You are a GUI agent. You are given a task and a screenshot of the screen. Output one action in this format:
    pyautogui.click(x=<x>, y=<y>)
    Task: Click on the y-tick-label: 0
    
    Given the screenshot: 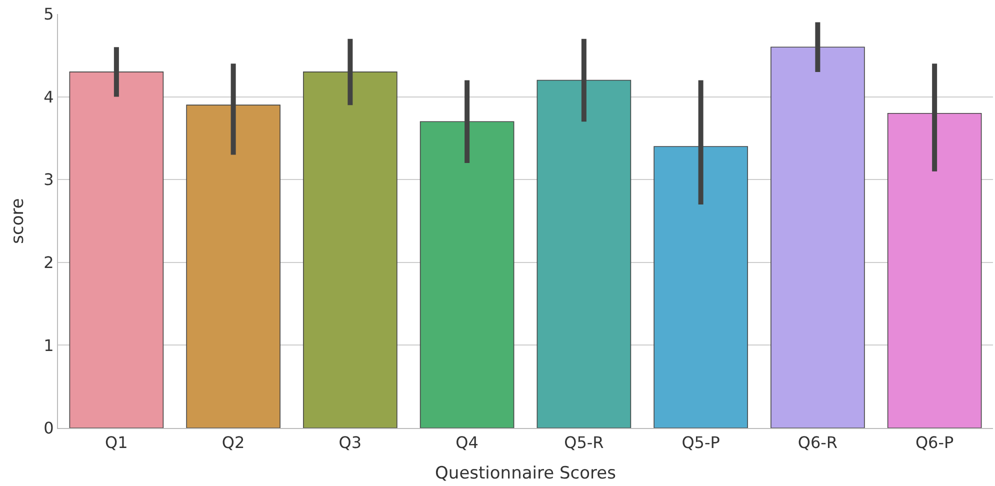 What is the action you would take?
    pyautogui.click(x=49, y=428)
    